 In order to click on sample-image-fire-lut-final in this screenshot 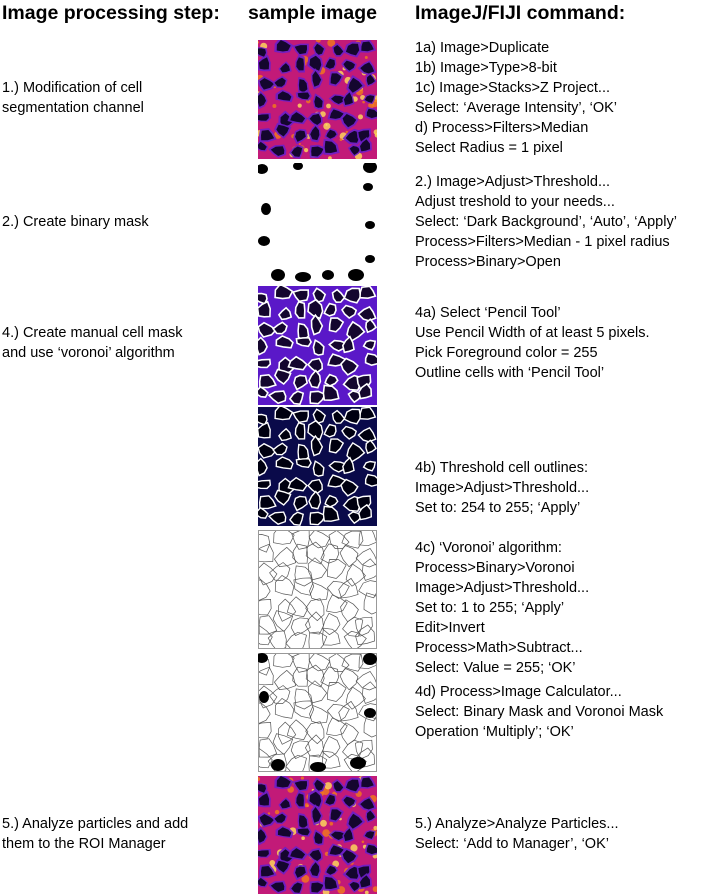, I will do `click(317, 835)`.